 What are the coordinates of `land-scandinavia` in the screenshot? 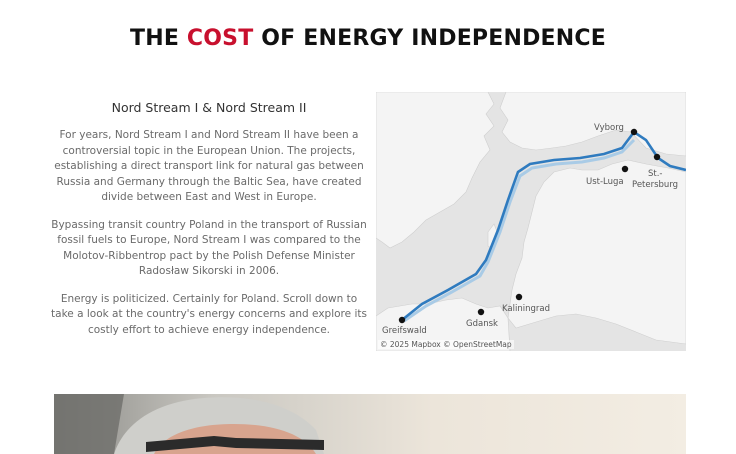 It's located at (435, 170).